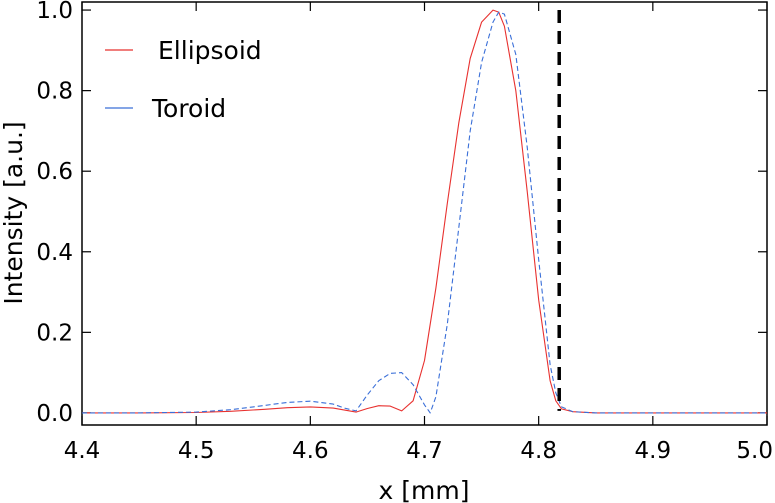  I want to click on x-tick-label: 4.5, so click(196, 451).